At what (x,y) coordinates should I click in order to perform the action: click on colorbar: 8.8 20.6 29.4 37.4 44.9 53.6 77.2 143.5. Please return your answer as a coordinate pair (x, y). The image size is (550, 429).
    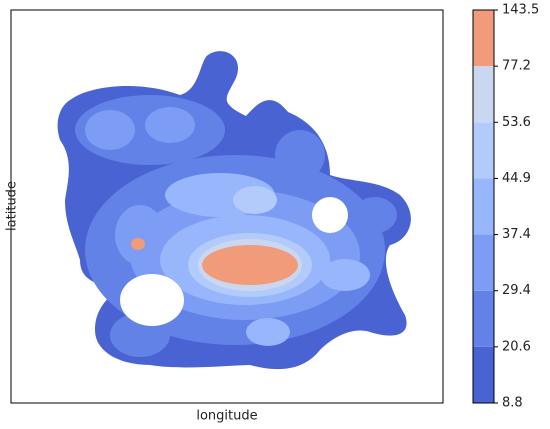
    Looking at the image, I should click on (506, 207).